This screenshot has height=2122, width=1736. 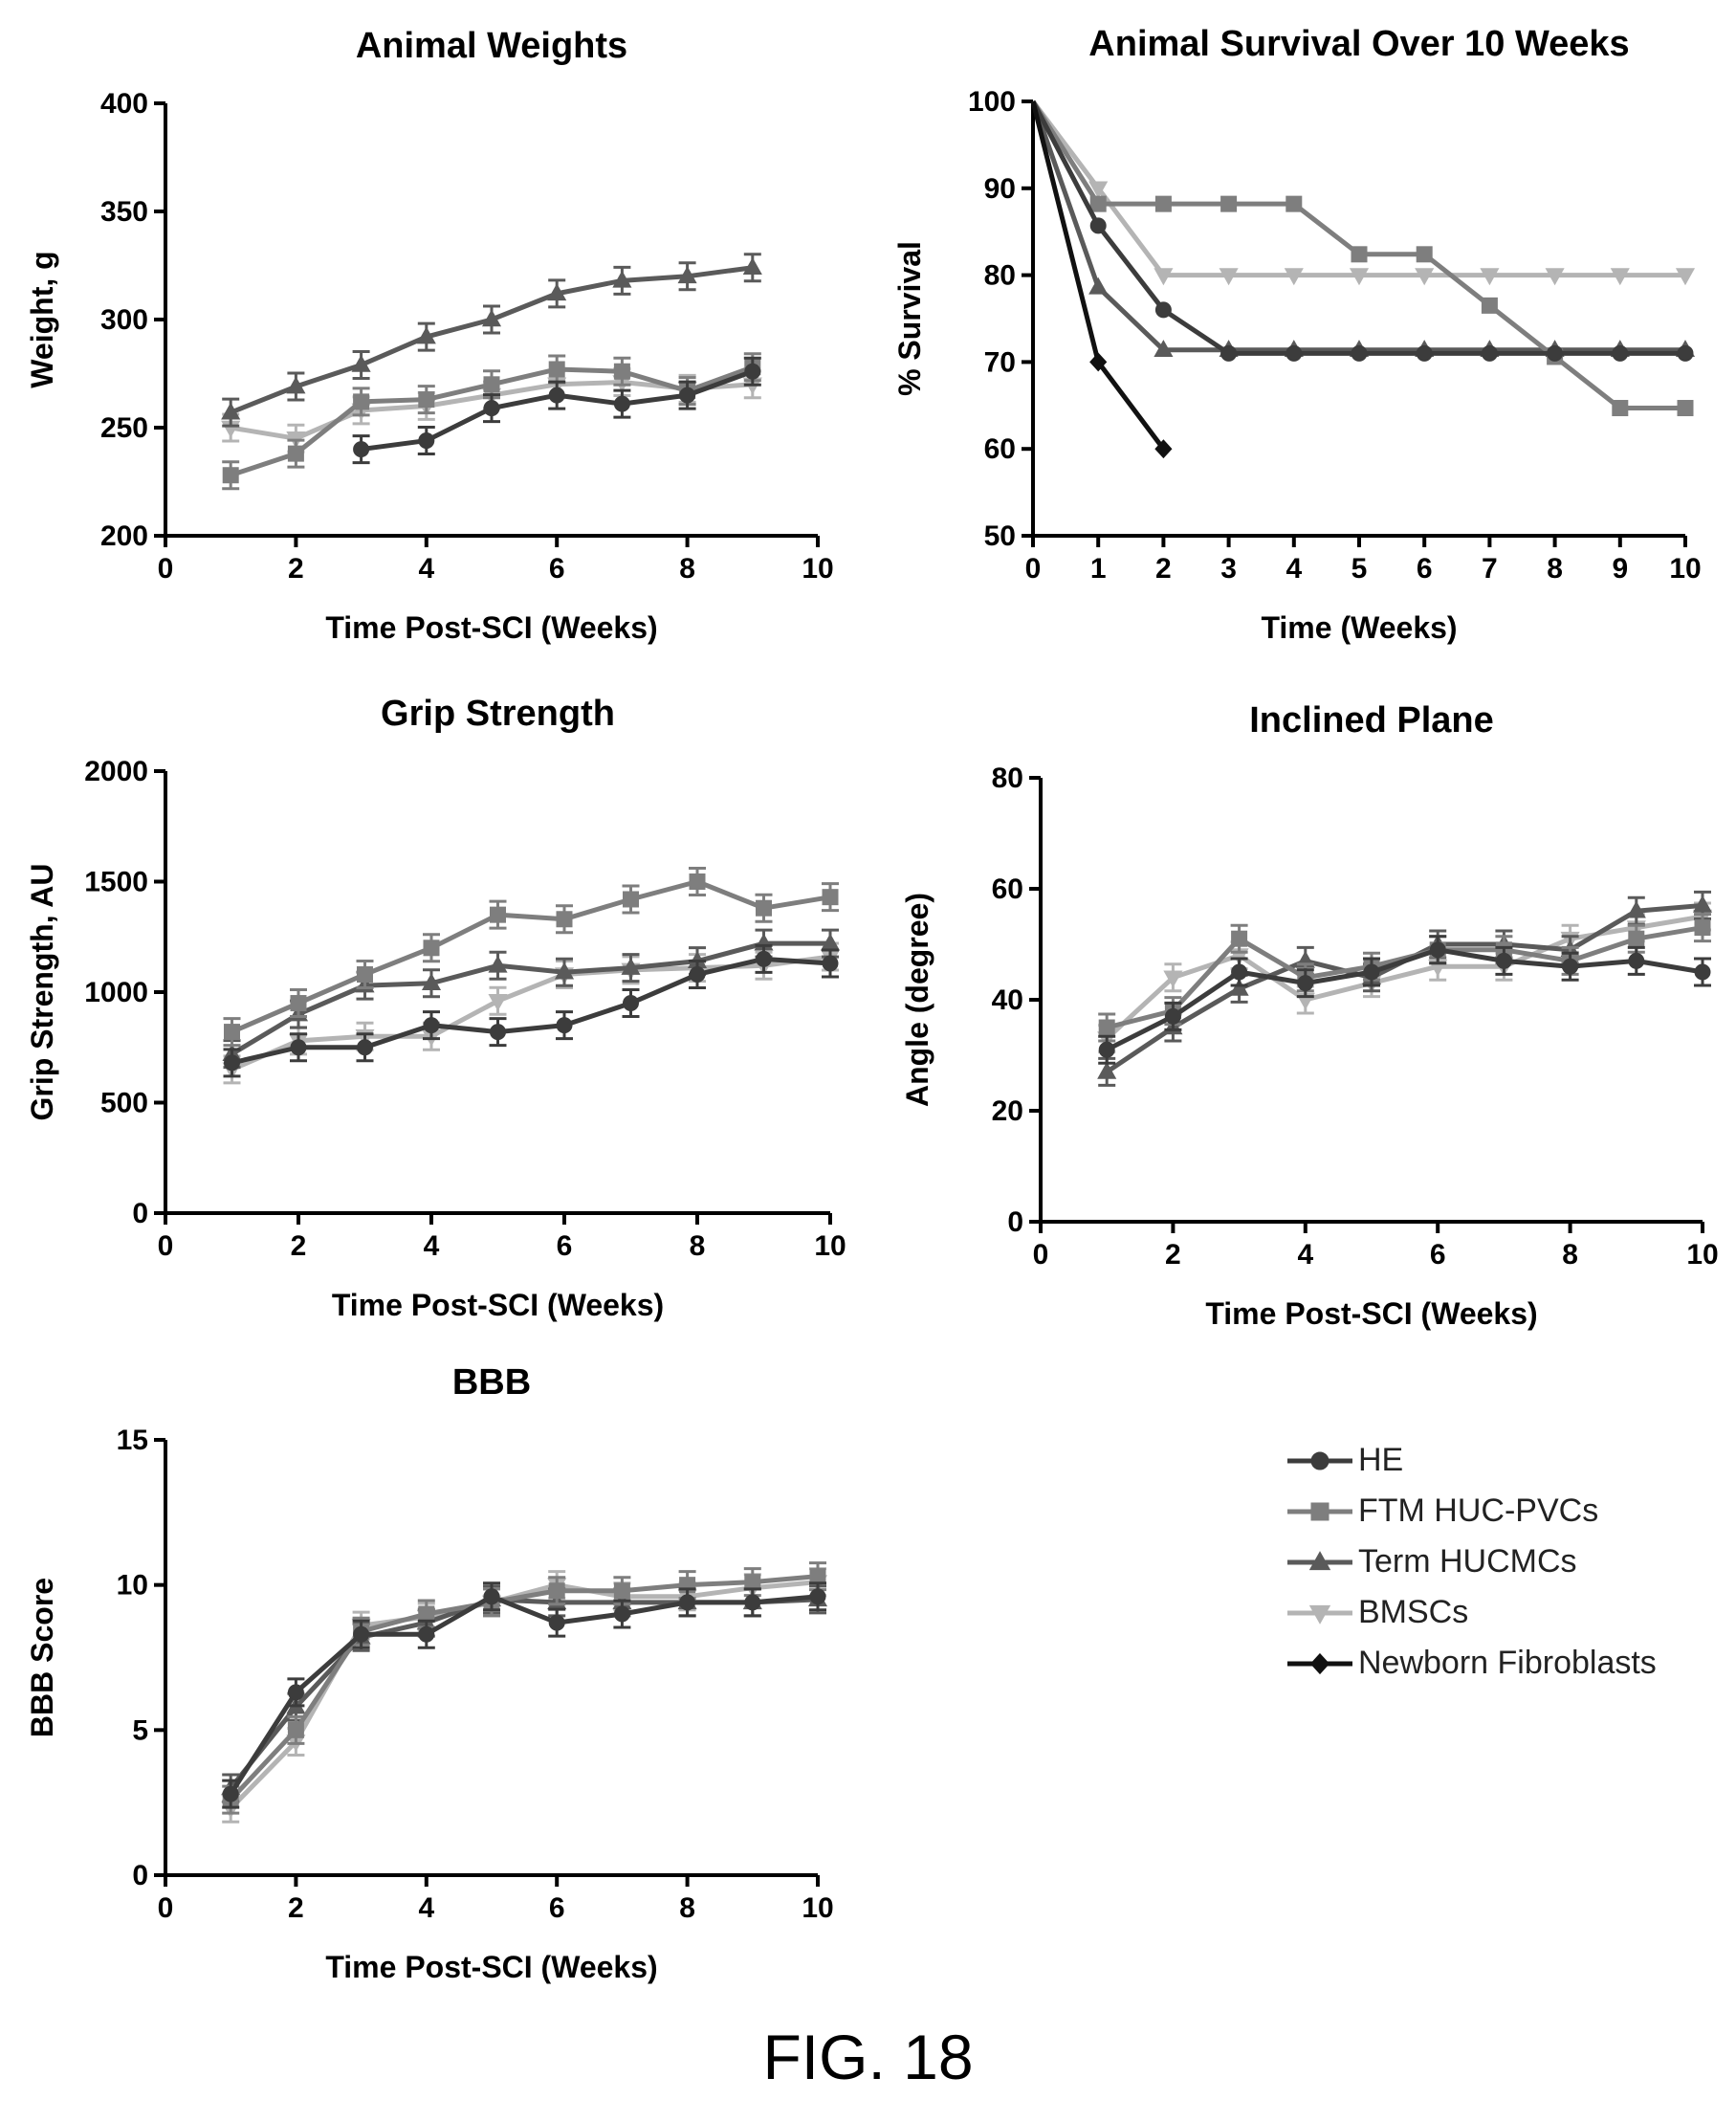 What do you see at coordinates (1163, 569) in the screenshot?
I see `x-tick-label: 2` at bounding box center [1163, 569].